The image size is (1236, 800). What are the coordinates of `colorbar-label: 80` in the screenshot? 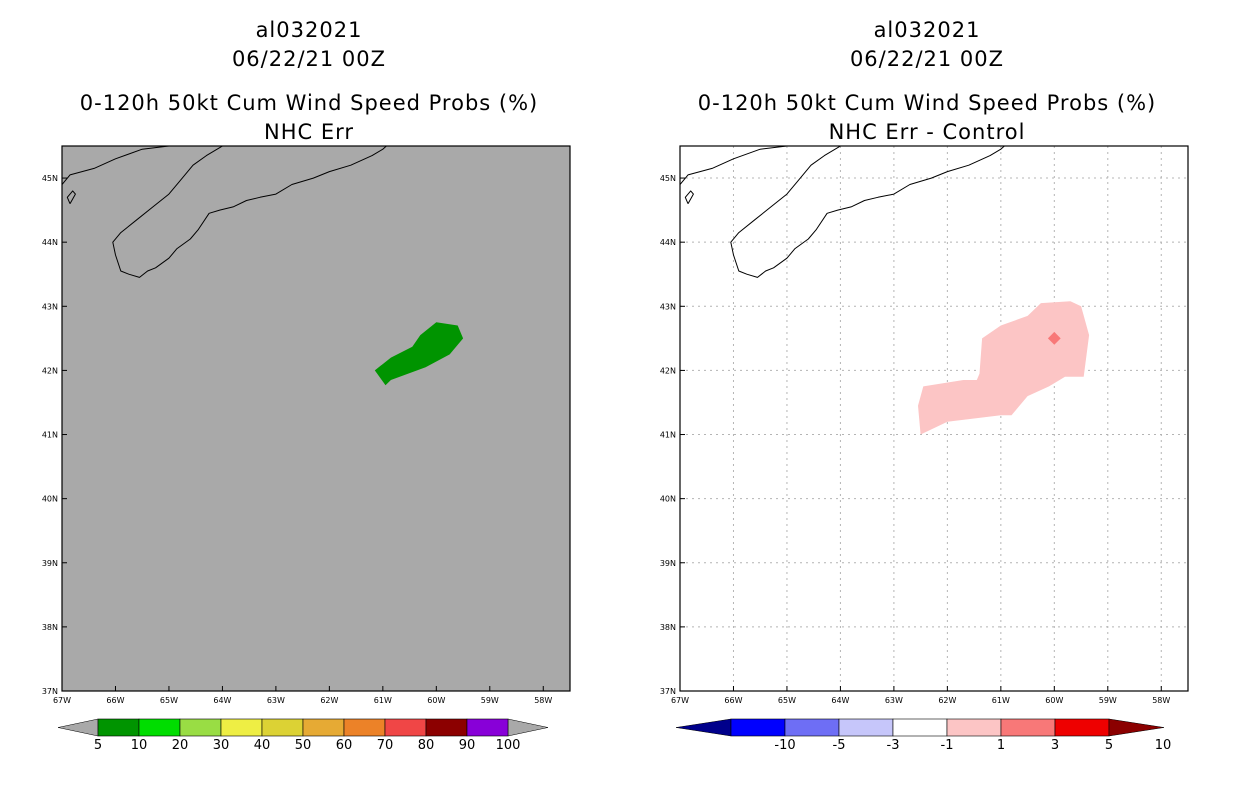 It's located at (426, 745).